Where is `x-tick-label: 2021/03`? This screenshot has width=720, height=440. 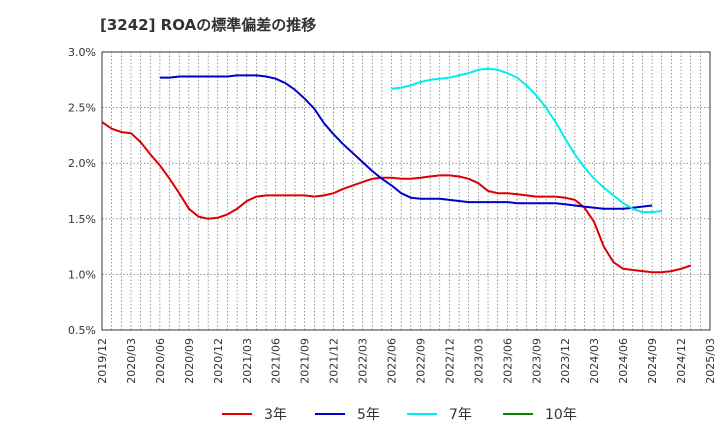
x-tick-label: 2021/03 is located at coordinates (247, 361).